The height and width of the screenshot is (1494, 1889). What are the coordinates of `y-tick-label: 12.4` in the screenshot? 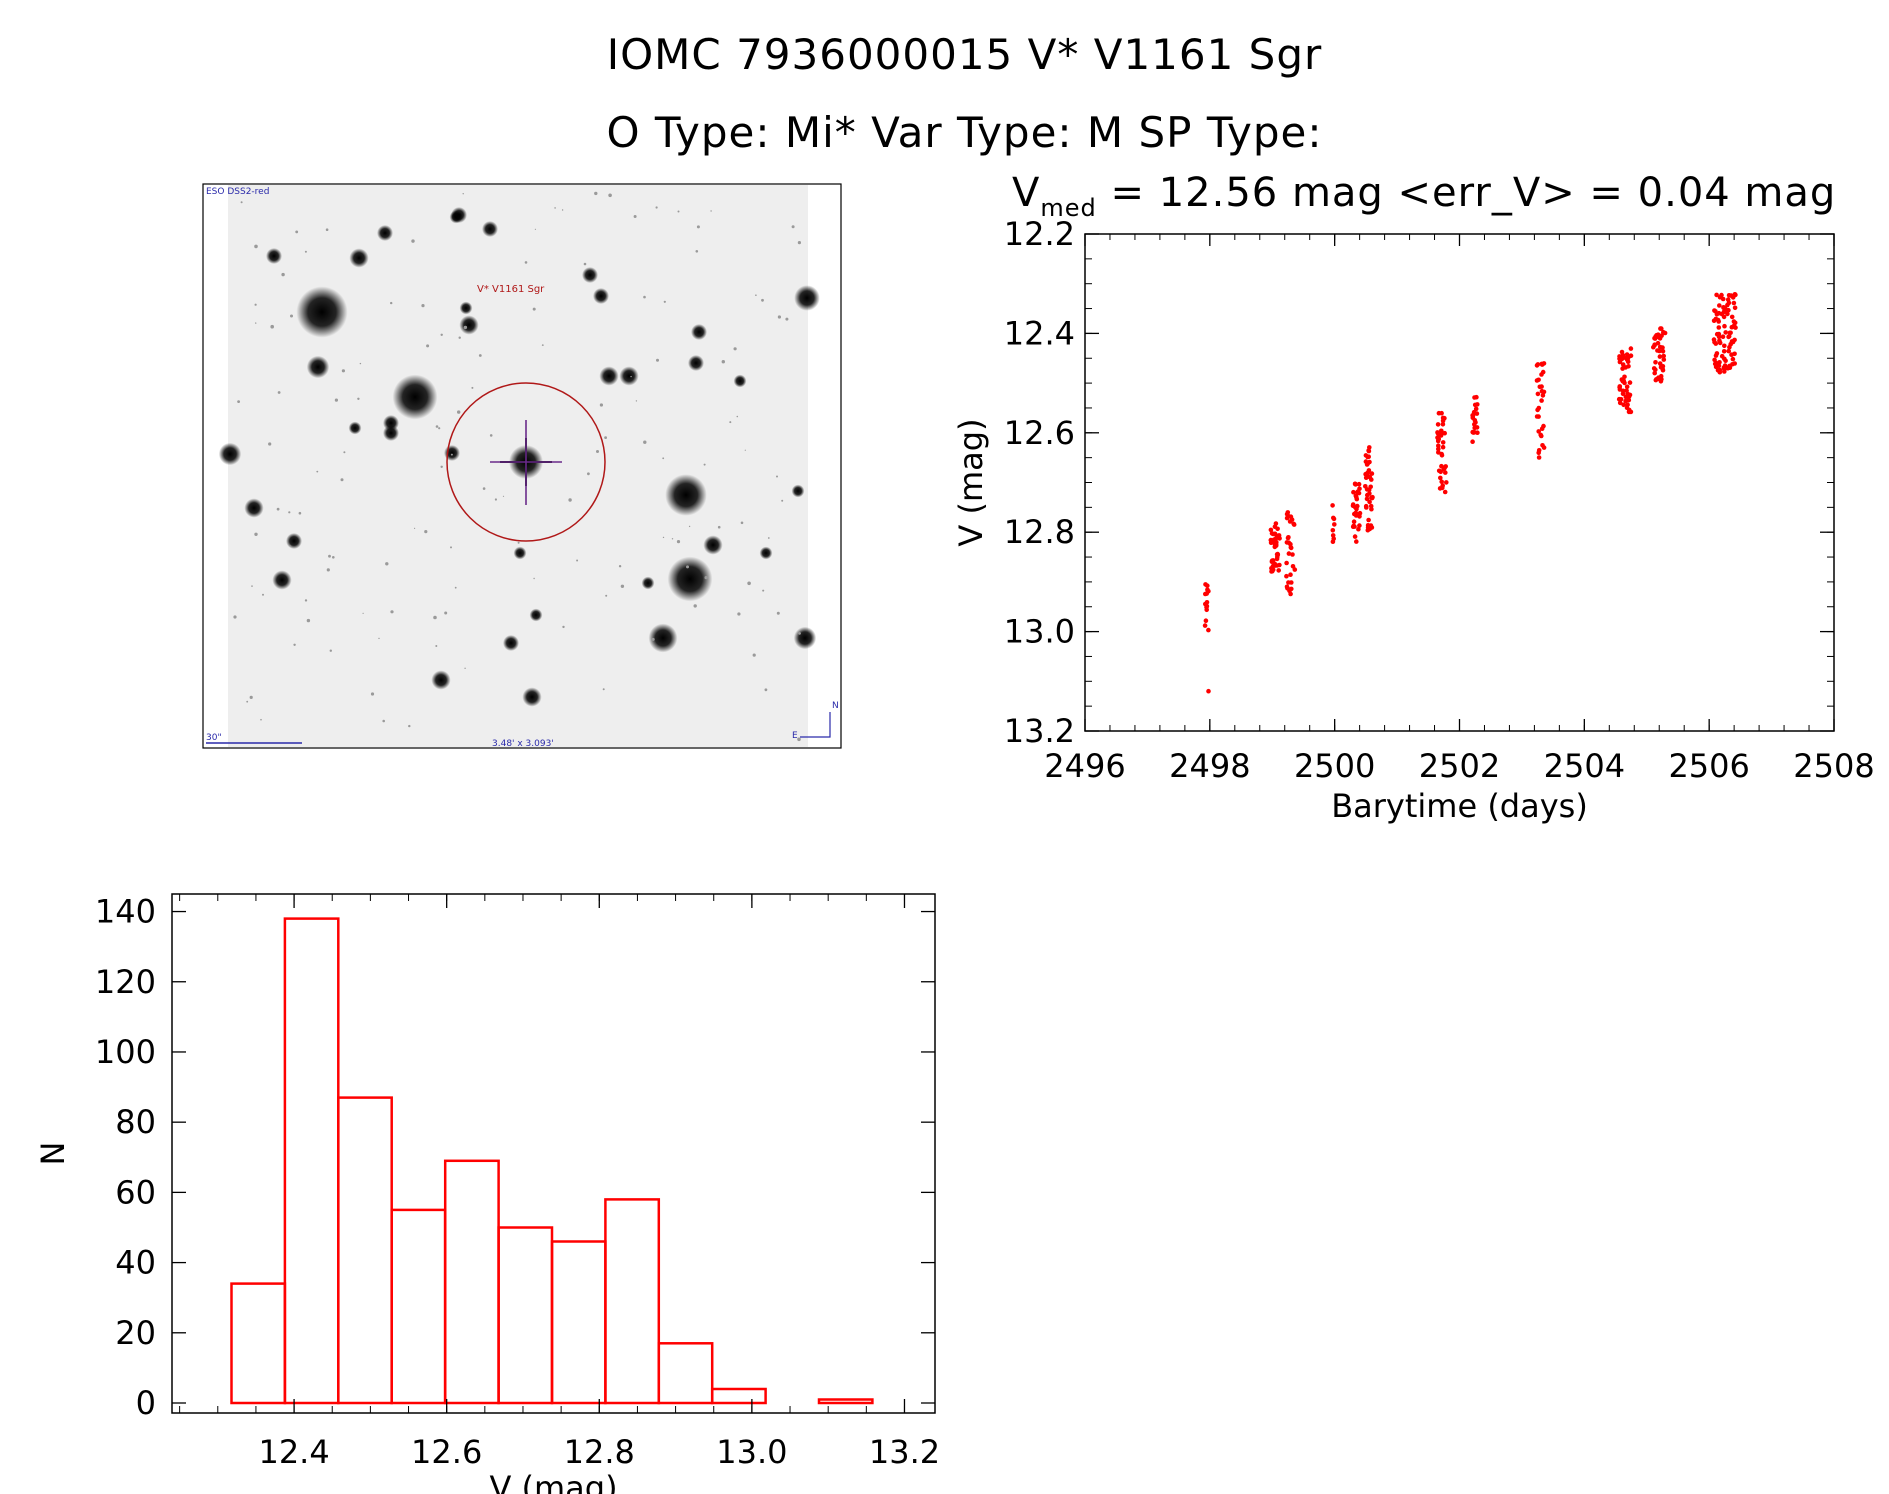 It's located at (1039, 333).